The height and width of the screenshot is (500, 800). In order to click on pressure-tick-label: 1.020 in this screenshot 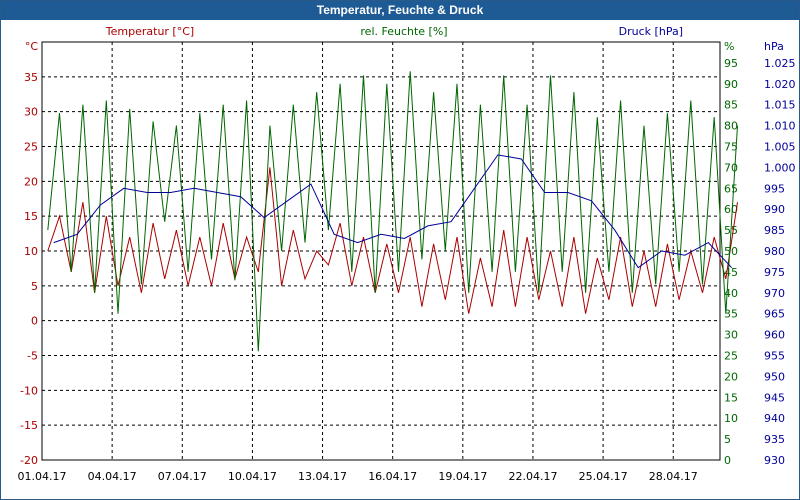, I will do `click(780, 84)`.